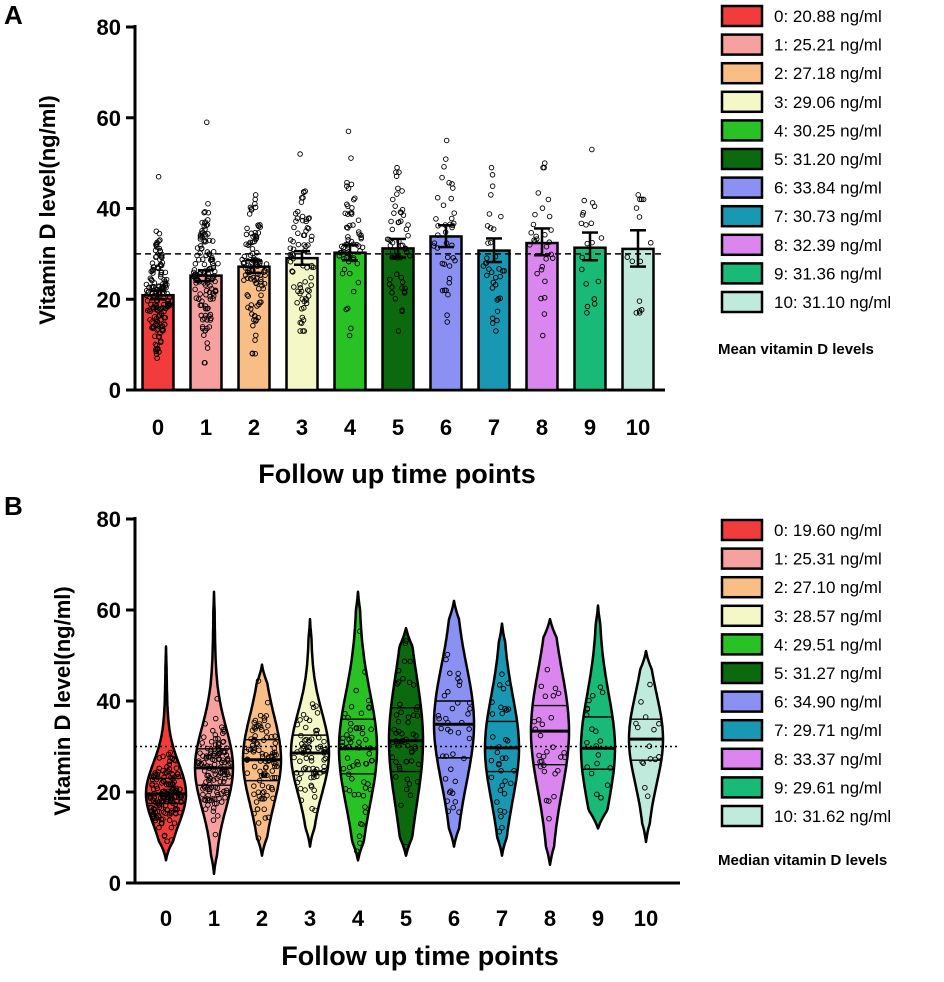 The height and width of the screenshot is (982, 944). What do you see at coordinates (801, 130) in the screenshot?
I see `legend-item-4: 4: 30.25 ng/ml` at bounding box center [801, 130].